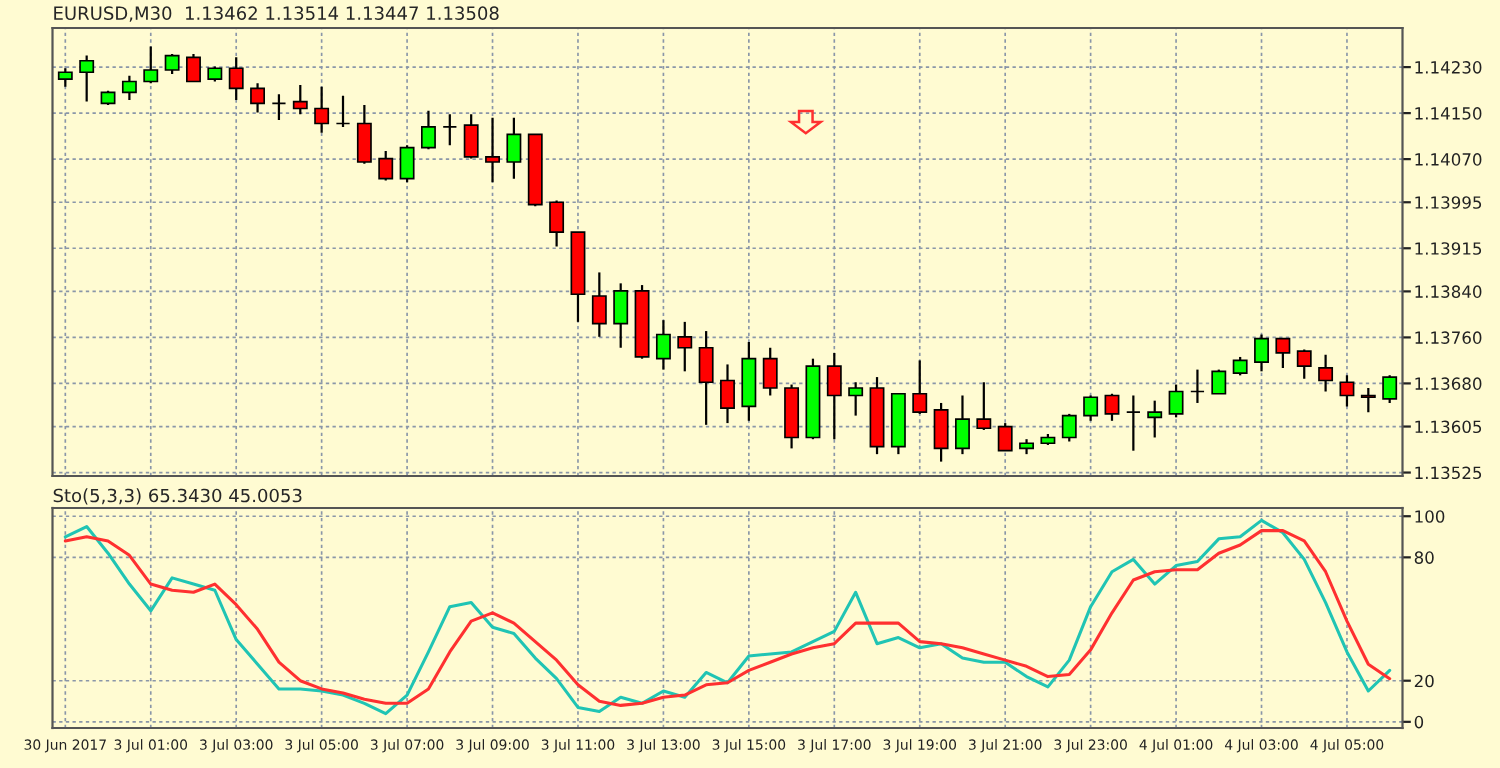 The width and height of the screenshot is (1500, 768). I want to click on chart-title: Sto(5,3,3) 65.3430 45.0053, so click(177, 496).